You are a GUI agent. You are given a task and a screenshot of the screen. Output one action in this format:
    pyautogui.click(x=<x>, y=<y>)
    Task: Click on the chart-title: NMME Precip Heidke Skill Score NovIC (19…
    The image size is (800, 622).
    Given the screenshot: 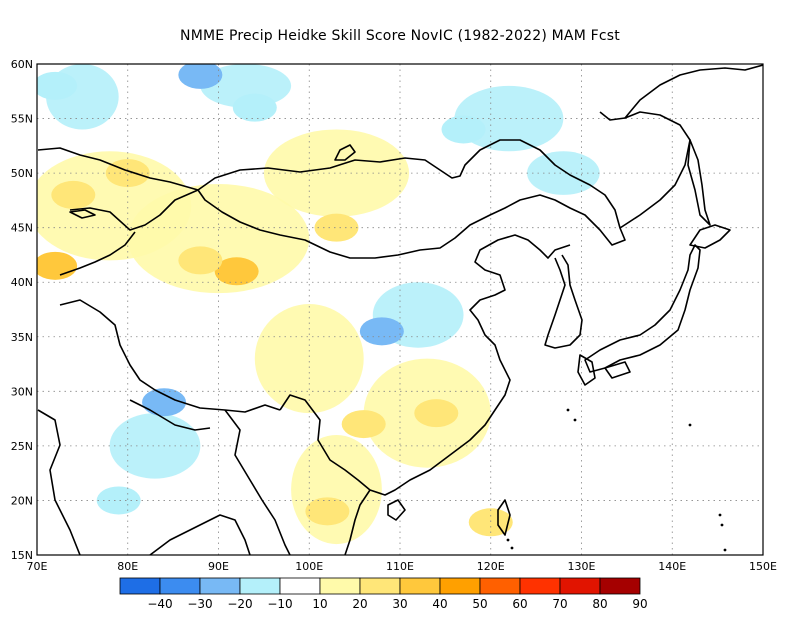 What is the action you would take?
    pyautogui.click(x=400, y=36)
    